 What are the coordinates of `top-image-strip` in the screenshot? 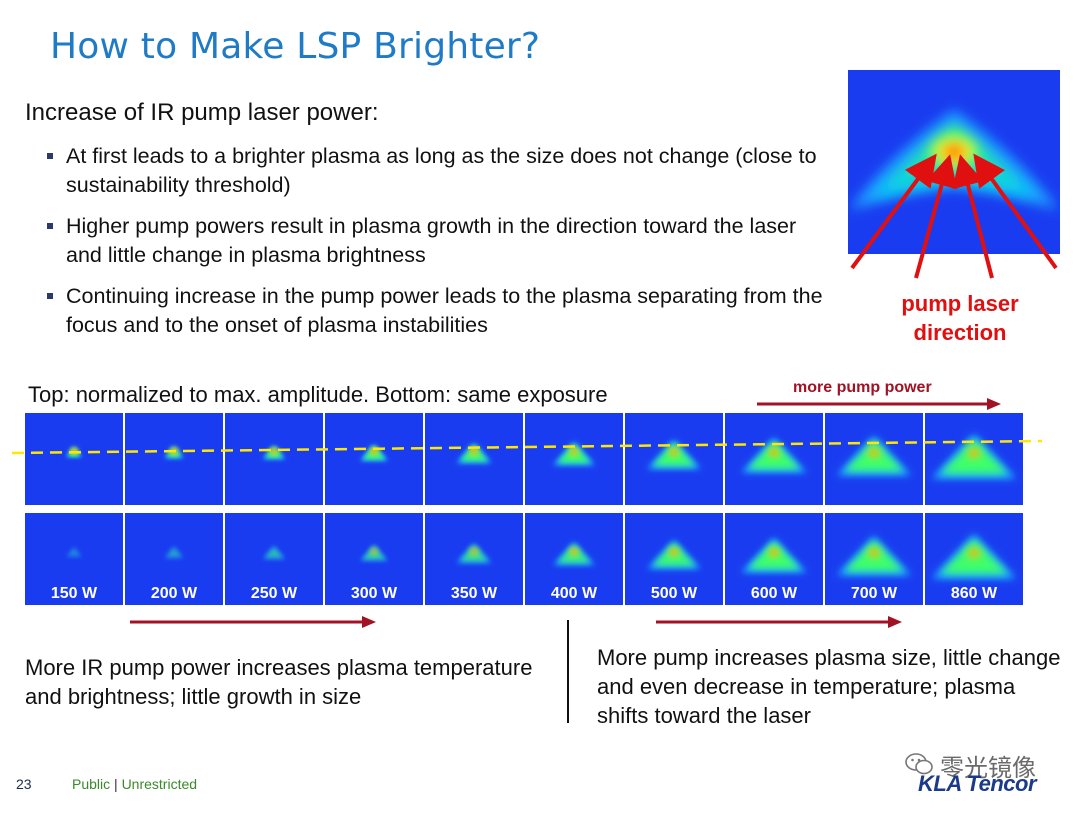 It's located at (523, 459).